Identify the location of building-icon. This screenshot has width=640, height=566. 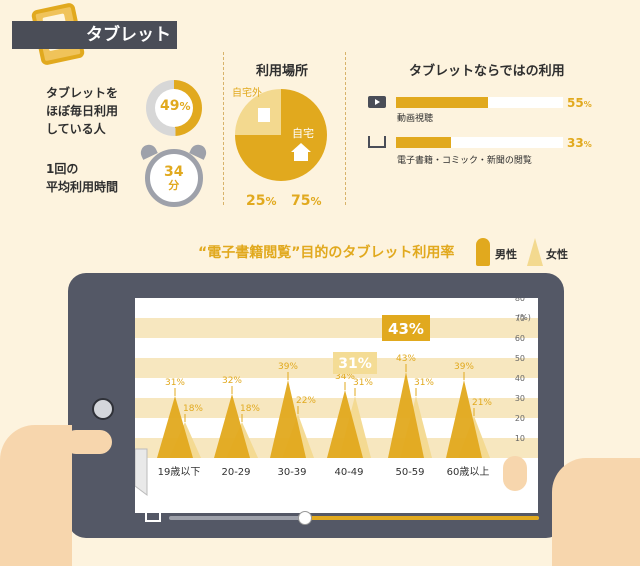
(264, 115).